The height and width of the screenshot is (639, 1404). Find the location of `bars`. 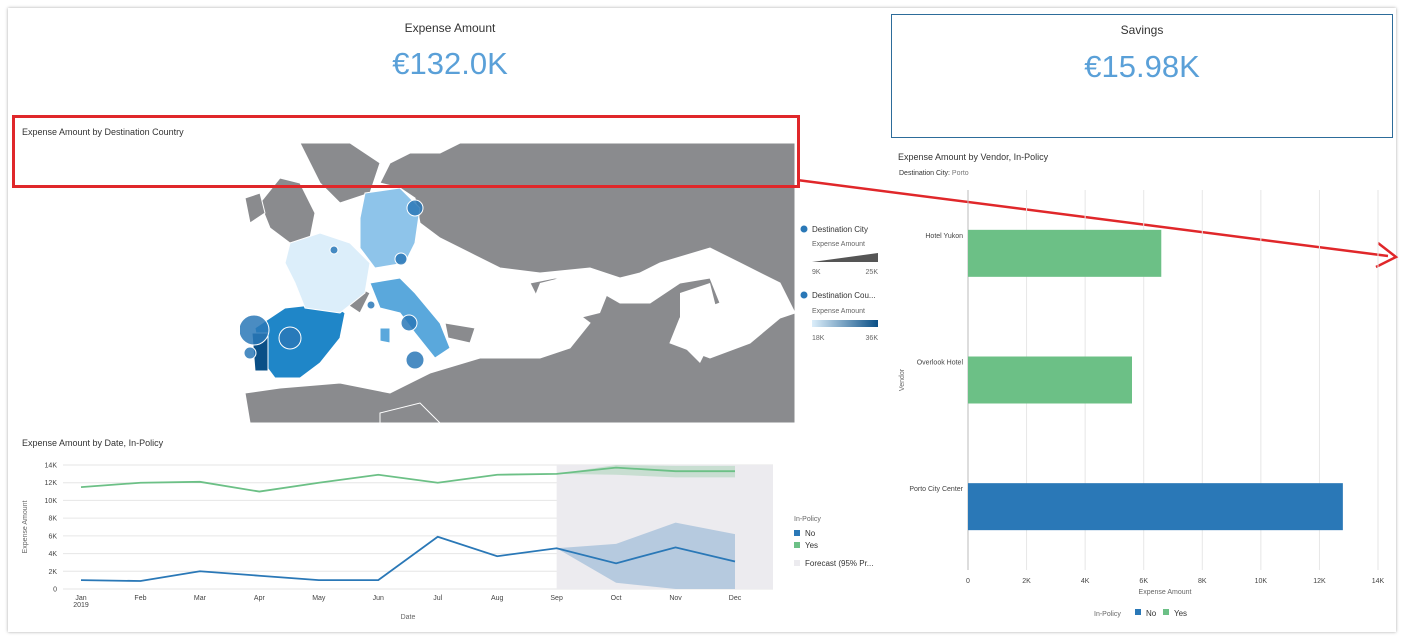

bars is located at coordinates (1155, 380).